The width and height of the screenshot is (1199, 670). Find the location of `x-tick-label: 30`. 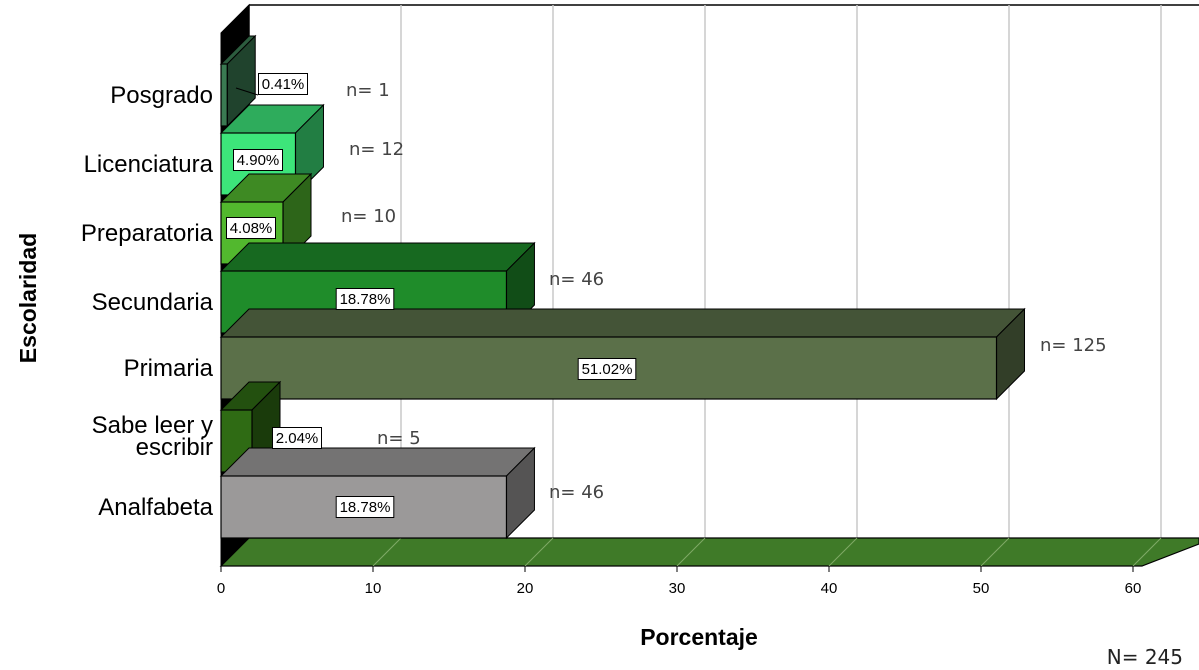

x-tick-label: 30 is located at coordinates (677, 588).